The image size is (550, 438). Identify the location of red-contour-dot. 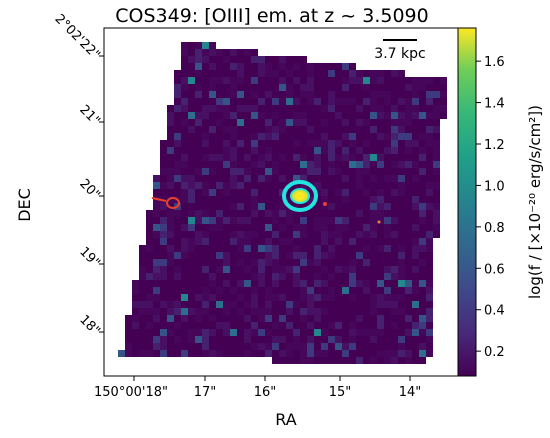
(325, 204).